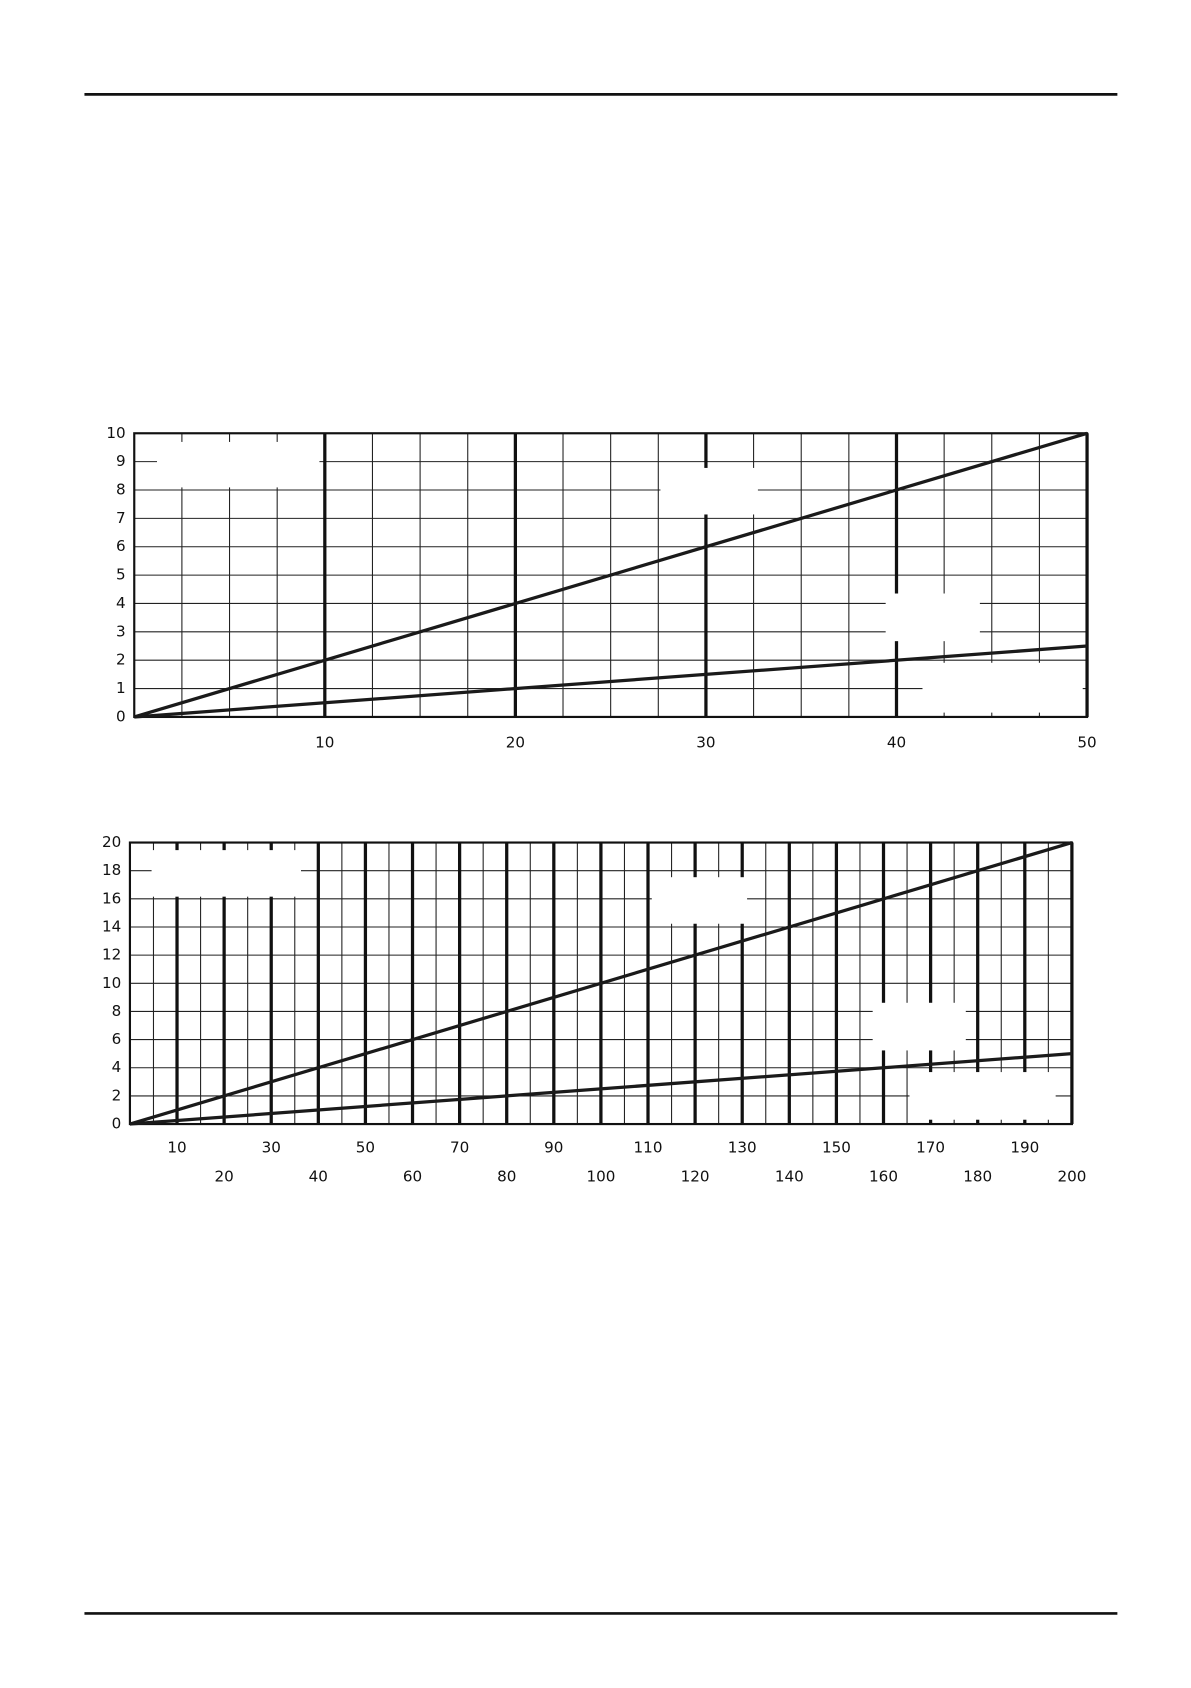 The height and width of the screenshot is (1688, 1191). I want to click on y-tick-label: 12, so click(111, 955).